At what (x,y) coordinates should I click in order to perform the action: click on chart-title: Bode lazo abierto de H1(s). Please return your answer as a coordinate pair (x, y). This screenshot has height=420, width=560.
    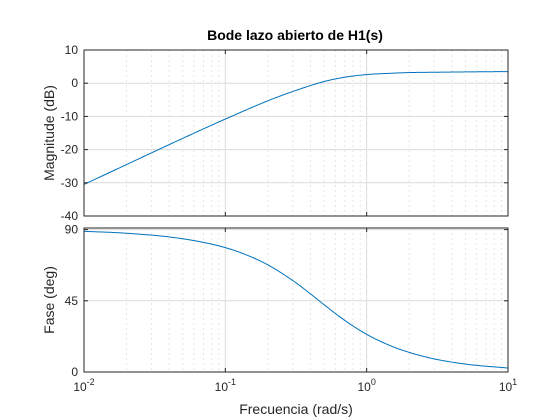
    Looking at the image, I should click on (295, 35).